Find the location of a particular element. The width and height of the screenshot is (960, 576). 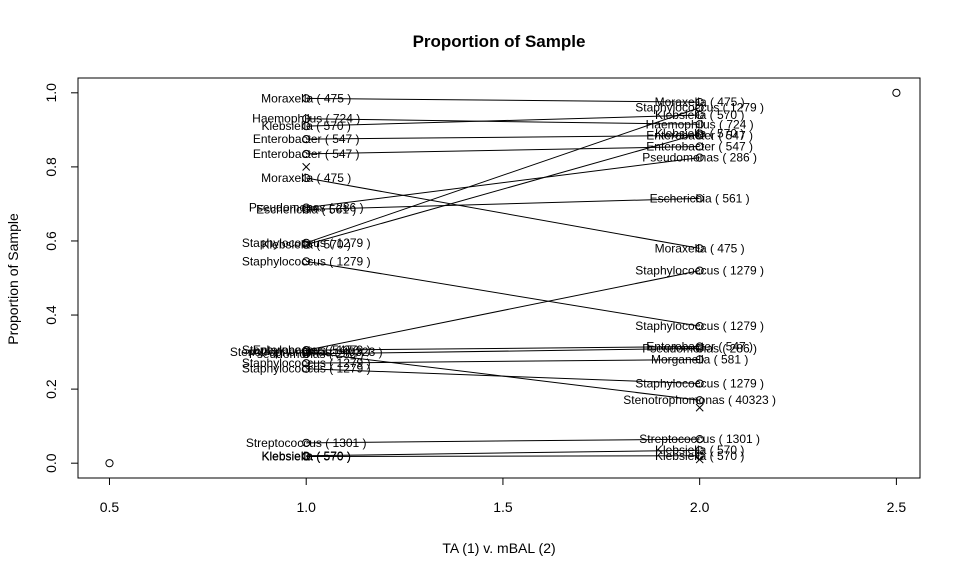

y-axis: 0.0 0.2 0.4 0.6 0.8 1.0 is located at coordinates (60, 278).